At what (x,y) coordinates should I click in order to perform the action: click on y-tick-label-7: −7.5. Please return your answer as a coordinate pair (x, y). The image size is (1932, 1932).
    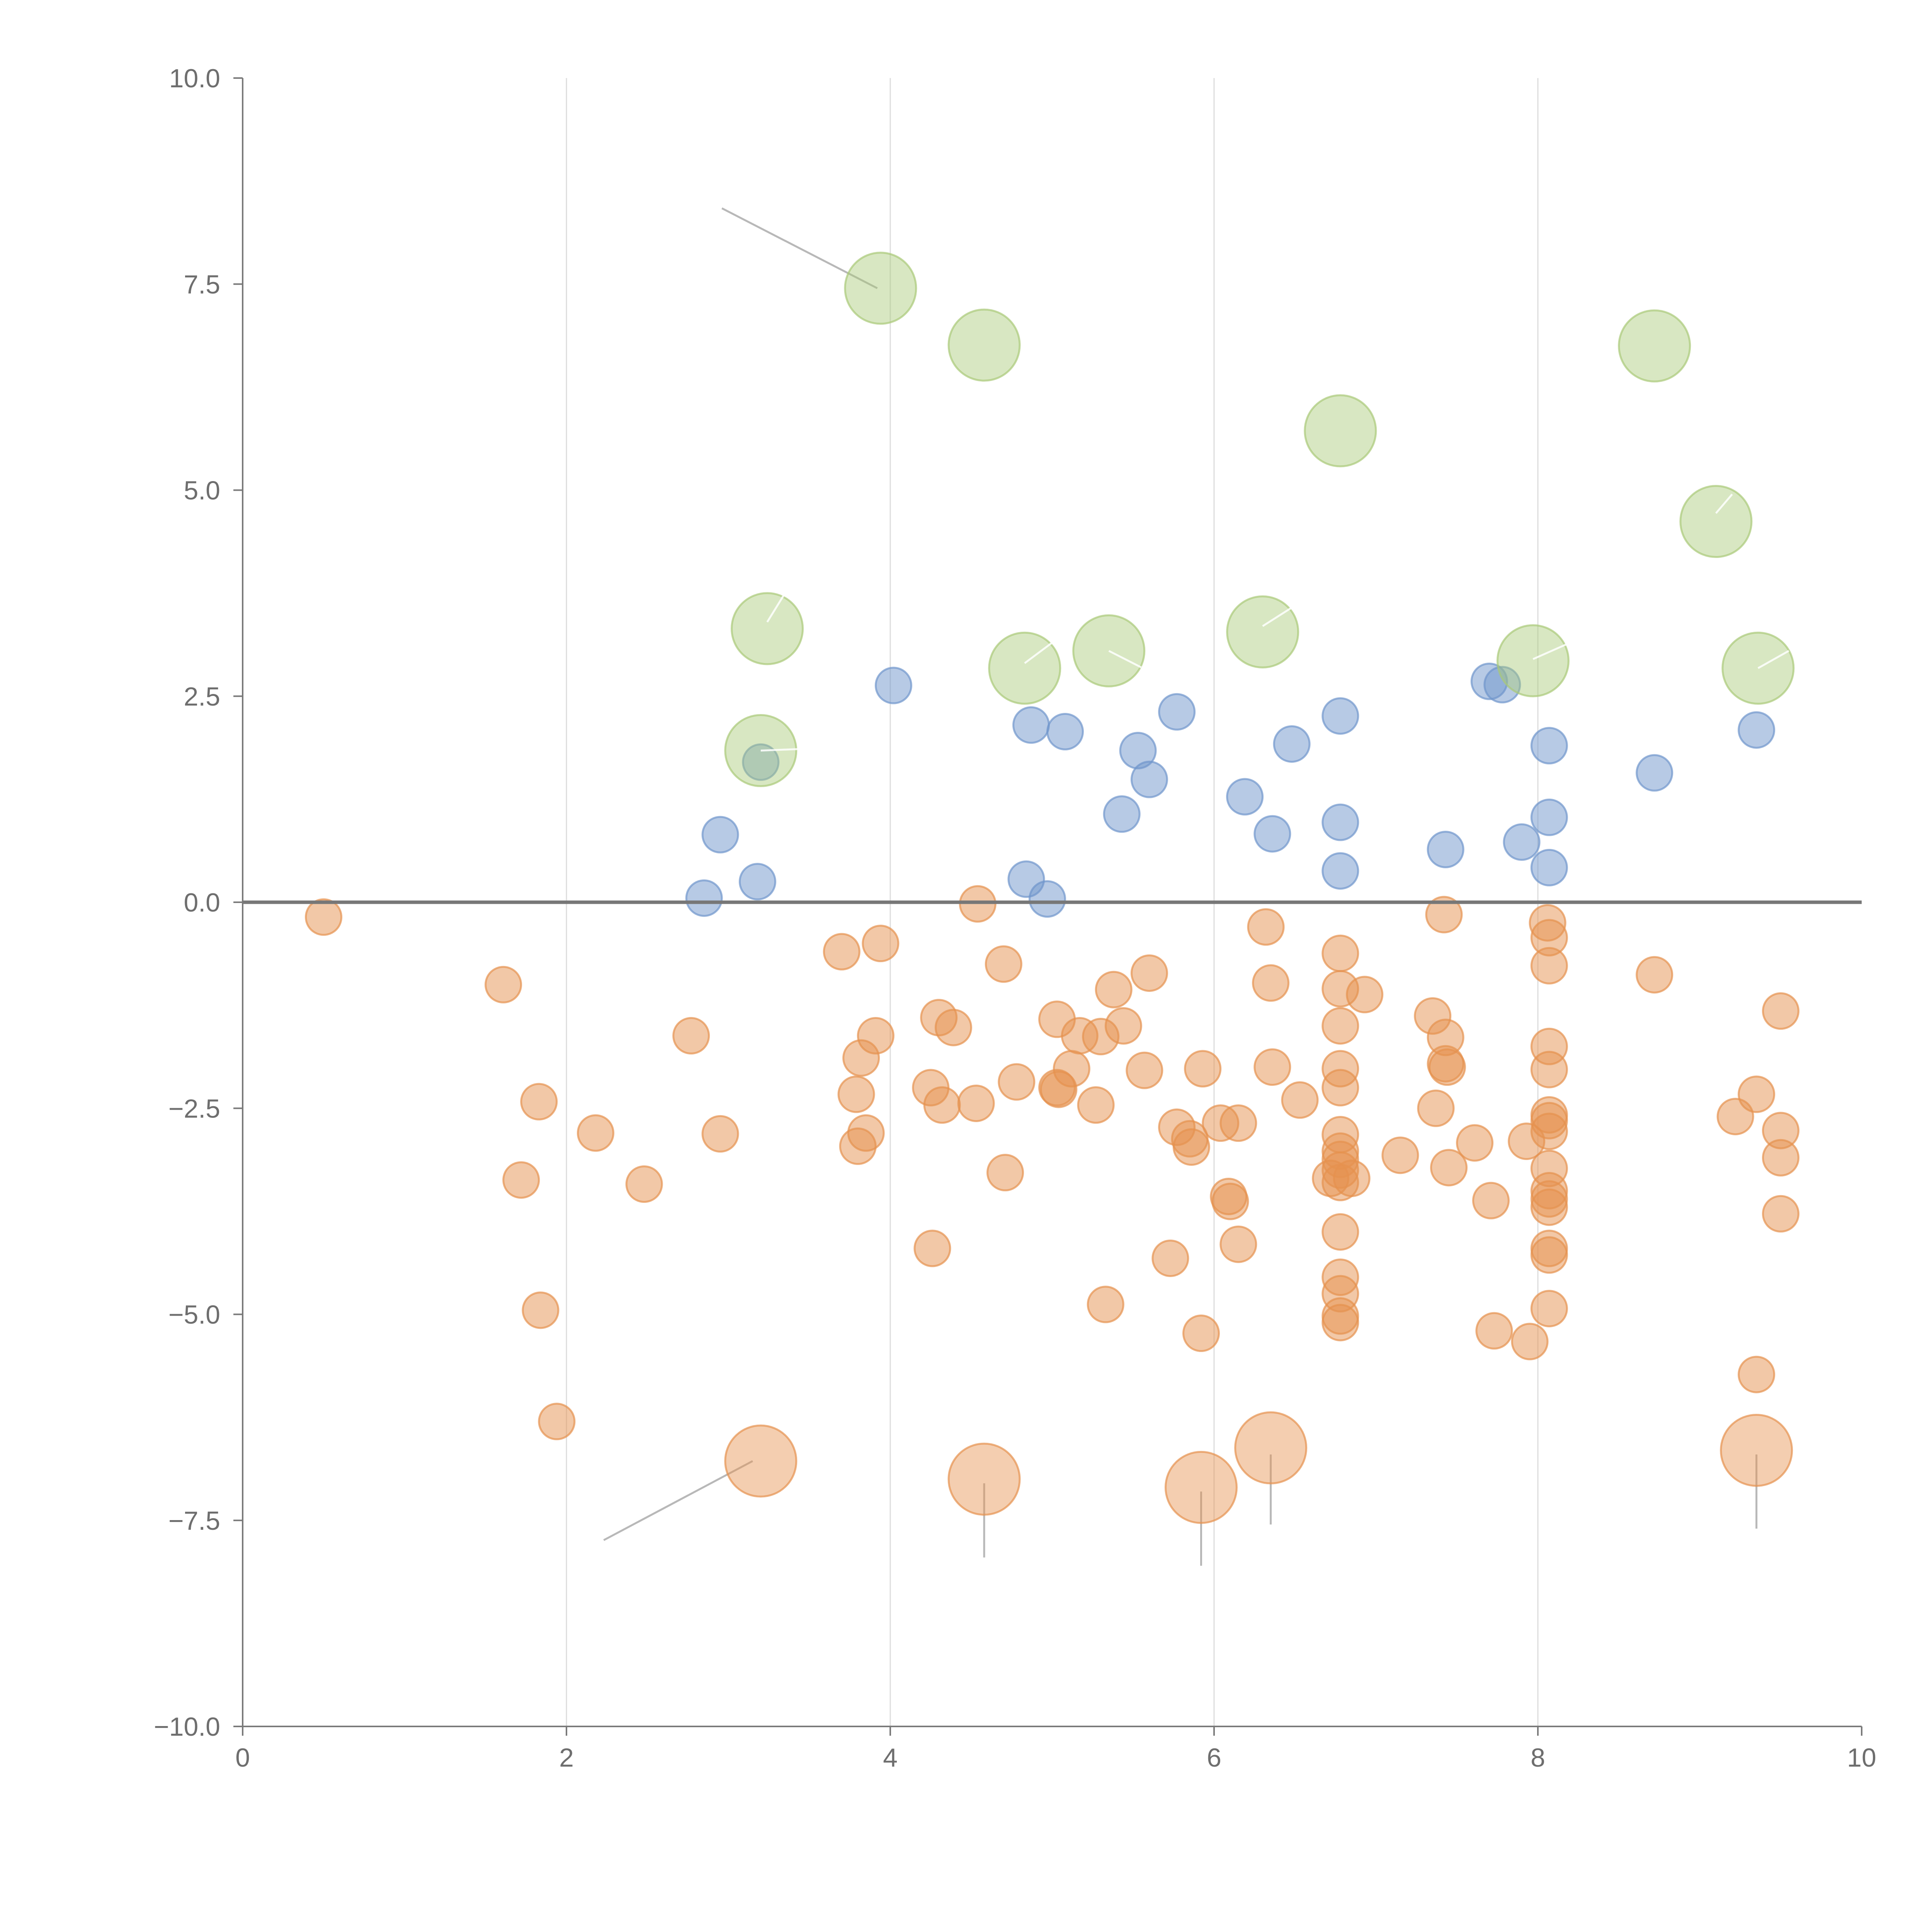
    Looking at the image, I should click on (194, 1521).